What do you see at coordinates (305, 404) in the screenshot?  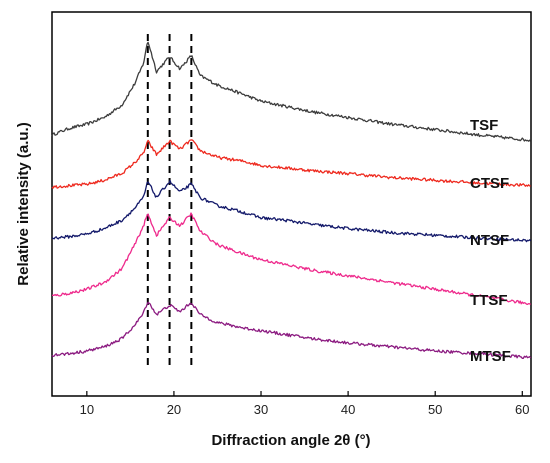 I see `x-axis-ticks: 10 20 30 40 50 60` at bounding box center [305, 404].